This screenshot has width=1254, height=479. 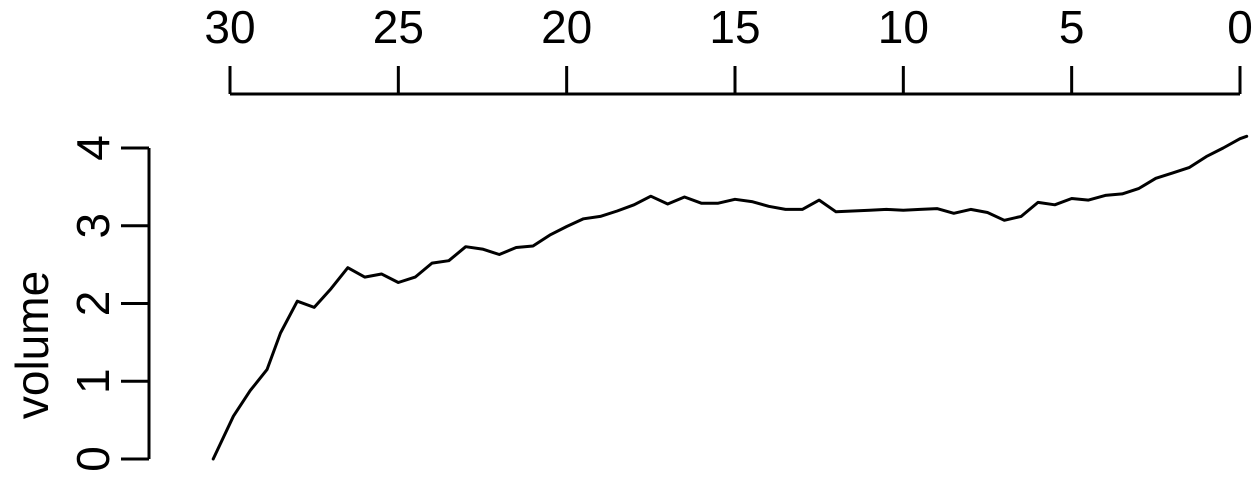 I want to click on y-tick-label: 2, so click(x=93, y=304).